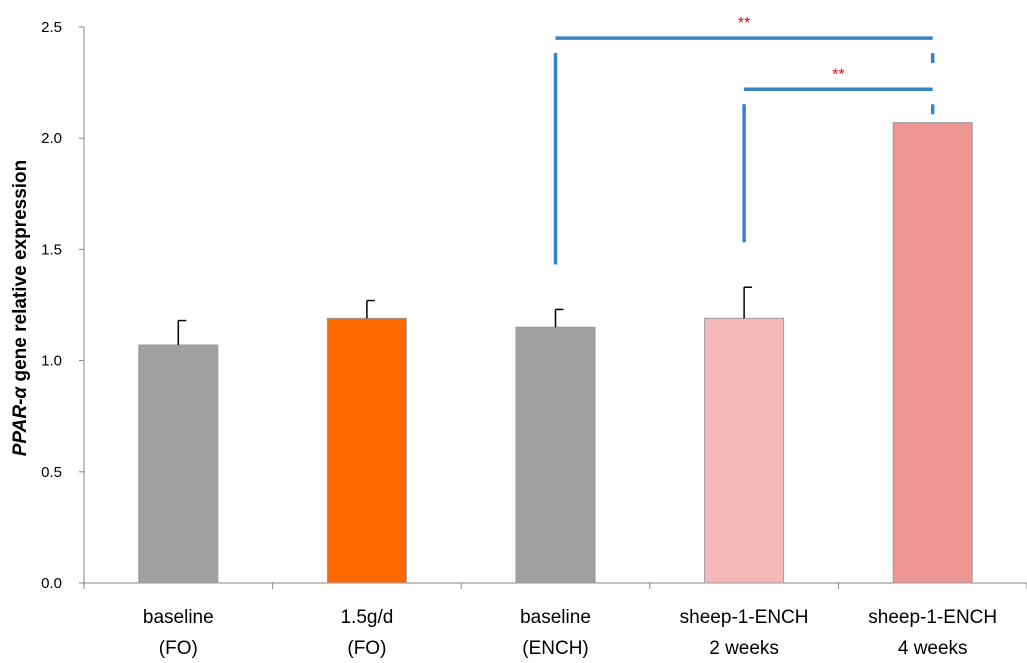 This screenshot has height=663, width=1027. Describe the element at coordinates (51, 27) in the screenshot. I see `y-tick-label: 2.5` at that location.